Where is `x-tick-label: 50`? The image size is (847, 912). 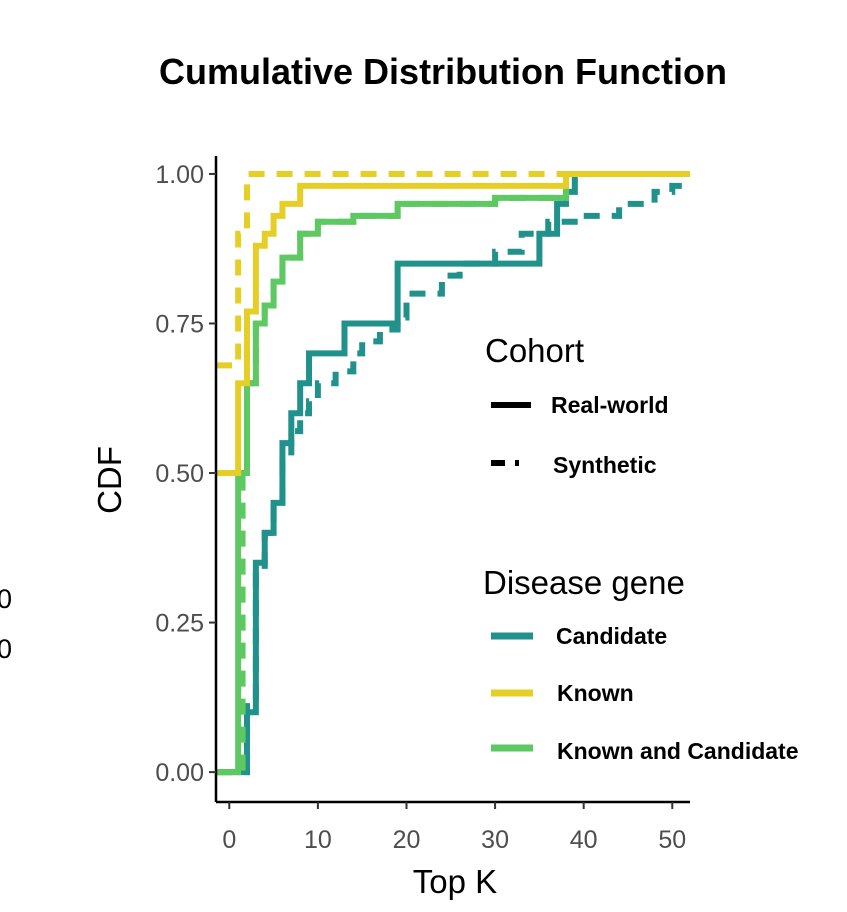
x-tick-label: 50 is located at coordinates (672, 840).